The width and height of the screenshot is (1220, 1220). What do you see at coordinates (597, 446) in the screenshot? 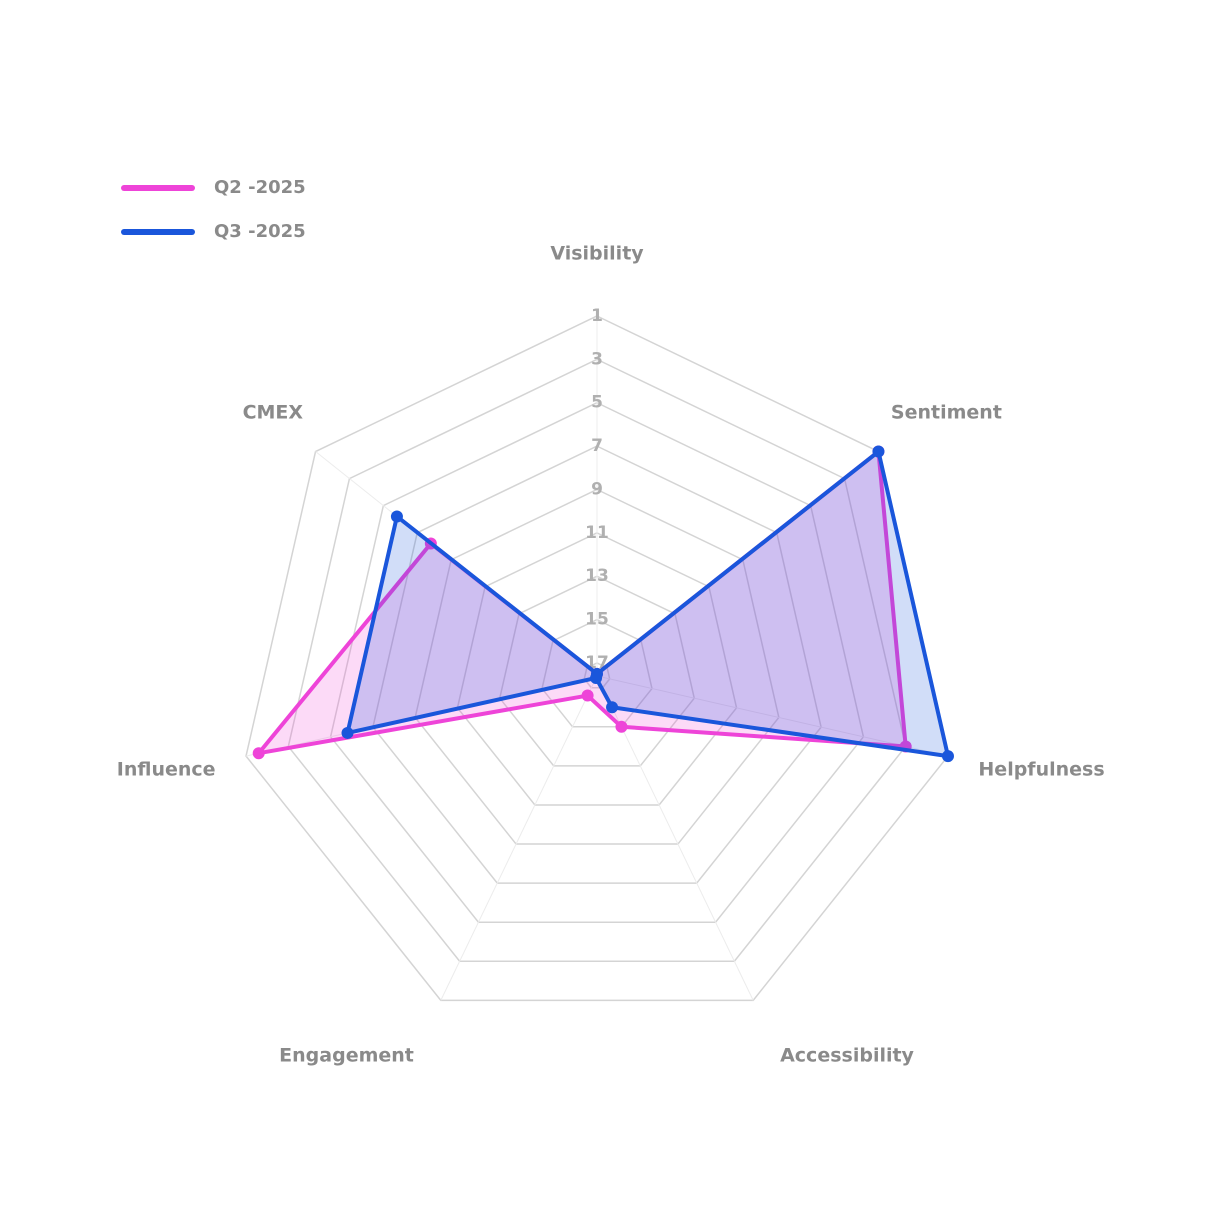
I see `r-tick-label: 7` at bounding box center [597, 446].